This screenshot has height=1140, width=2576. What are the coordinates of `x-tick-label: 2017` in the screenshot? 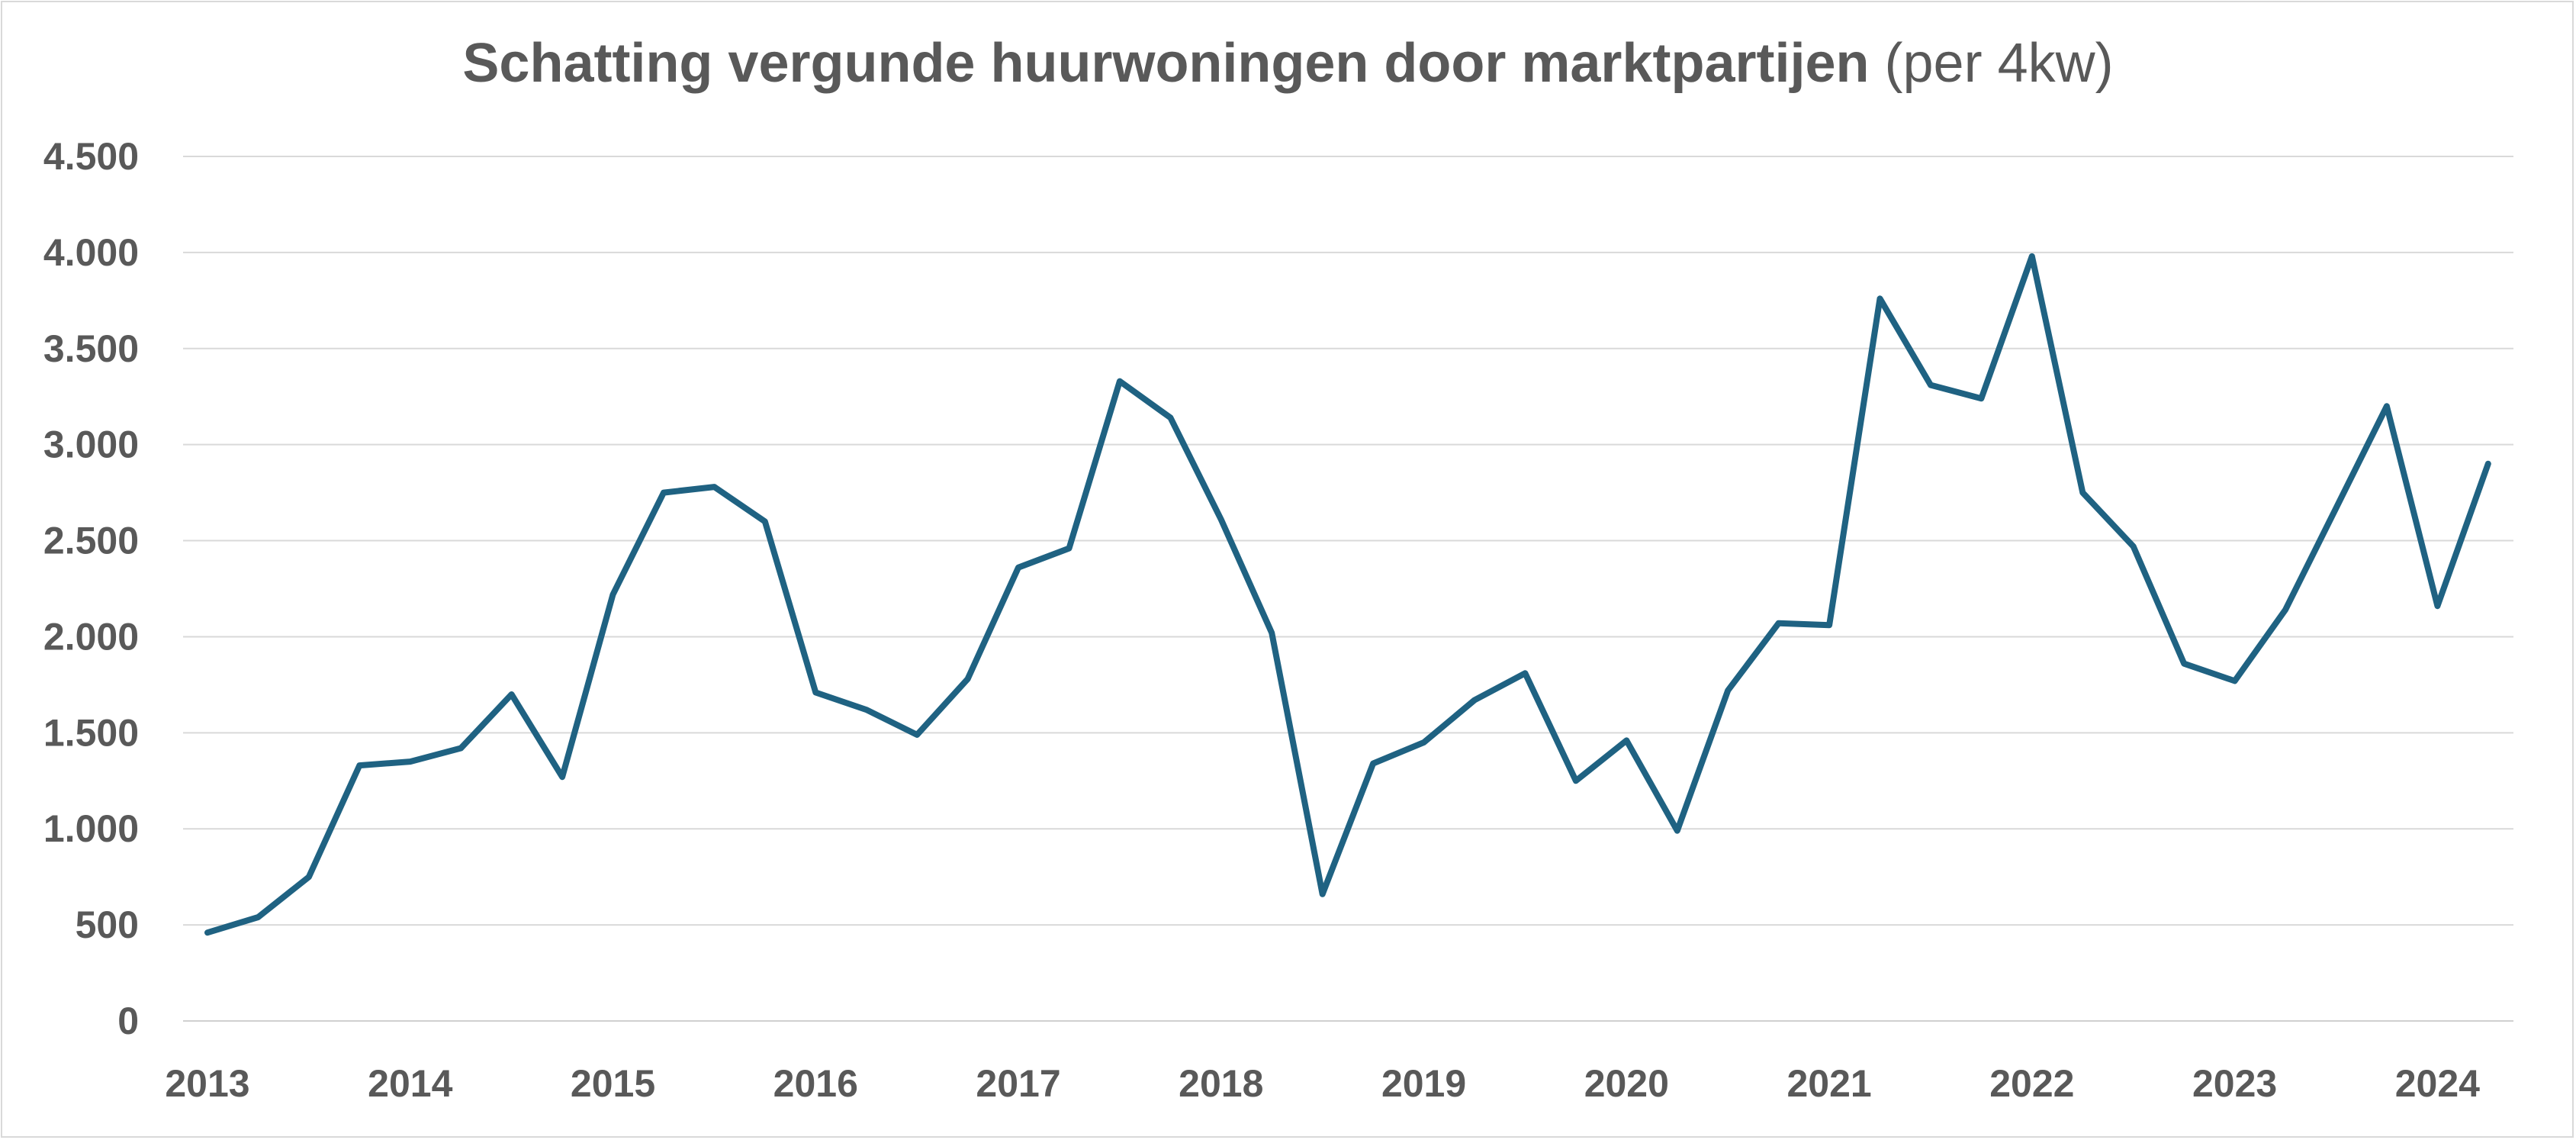 It's located at (1018, 1084).